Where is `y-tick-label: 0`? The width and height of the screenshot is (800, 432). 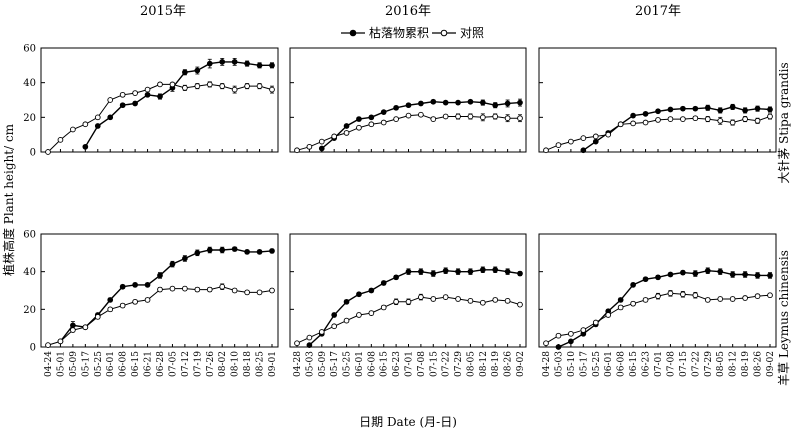 y-tick-label: 0 is located at coordinates (33, 153).